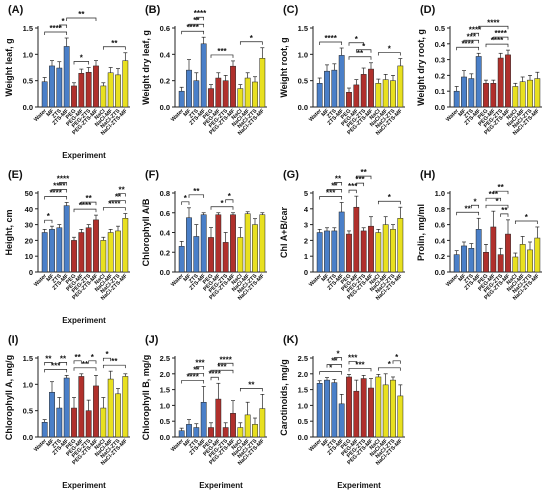  Describe the element at coordinates (440, 91) in the screenshot. I see `y-tick-label: 0.1` at that location.